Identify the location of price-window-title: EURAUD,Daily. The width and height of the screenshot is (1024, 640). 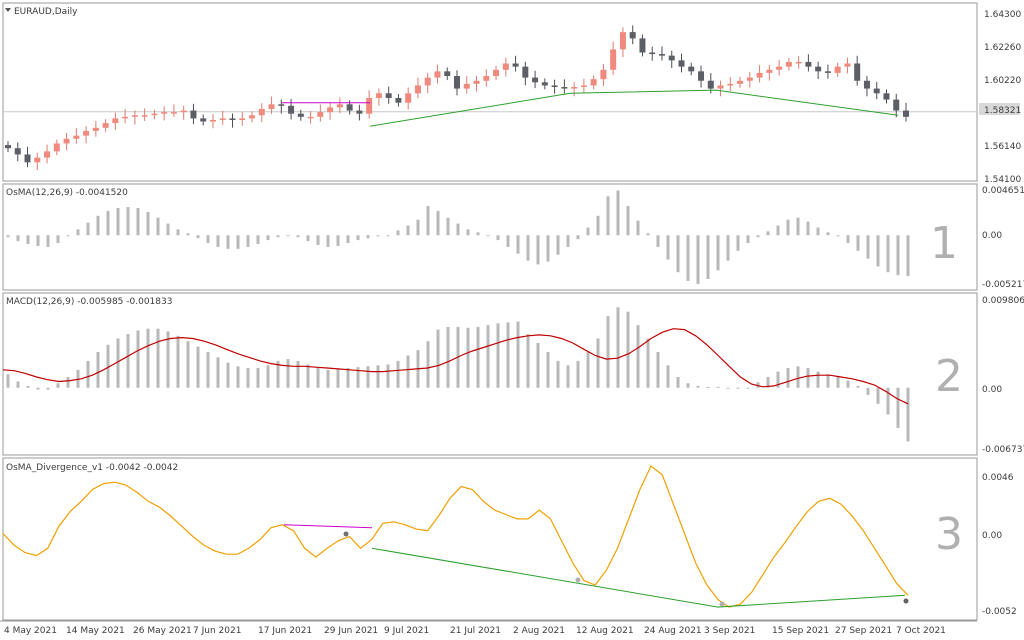
(46, 12).